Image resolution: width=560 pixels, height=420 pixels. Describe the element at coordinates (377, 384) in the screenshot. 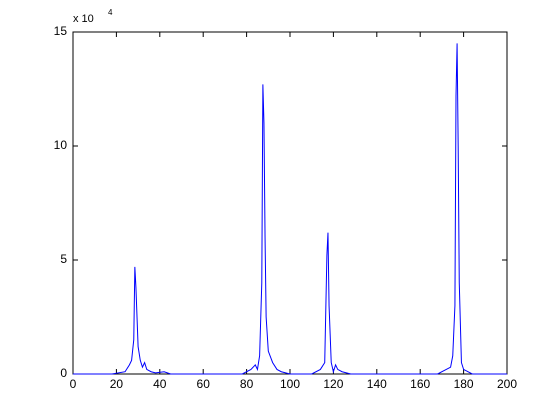

I see `x-tick-label: 140` at that location.